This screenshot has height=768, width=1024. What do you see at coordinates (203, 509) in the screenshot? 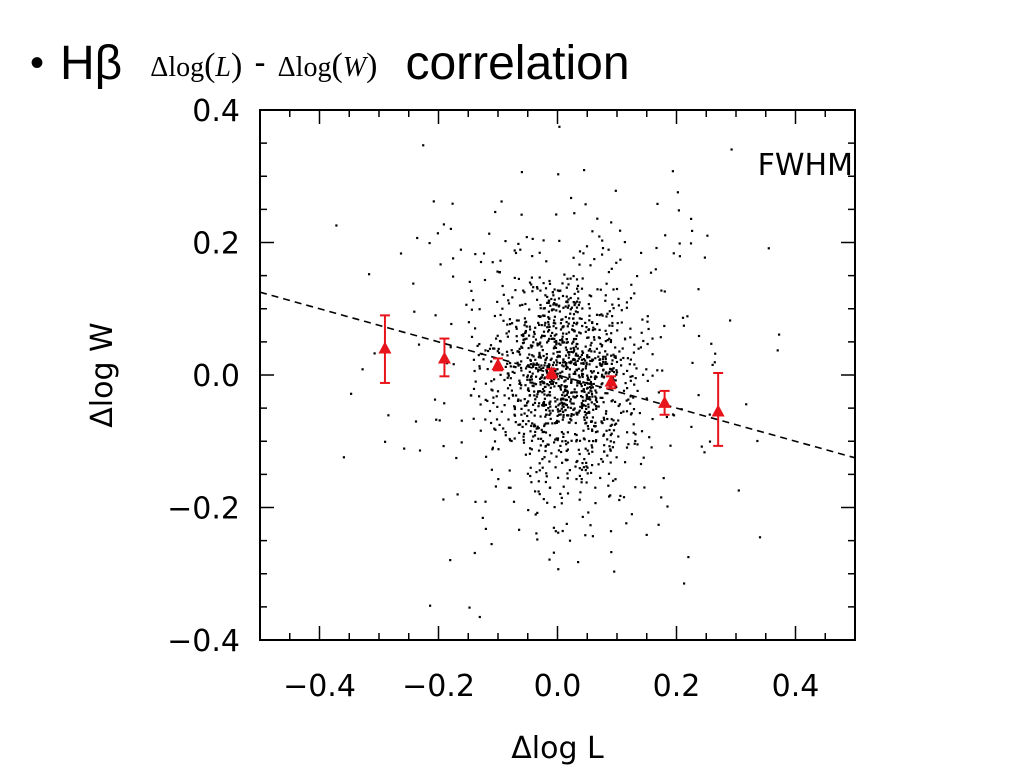
I see `y-tick-label: −0.2` at bounding box center [203, 509].